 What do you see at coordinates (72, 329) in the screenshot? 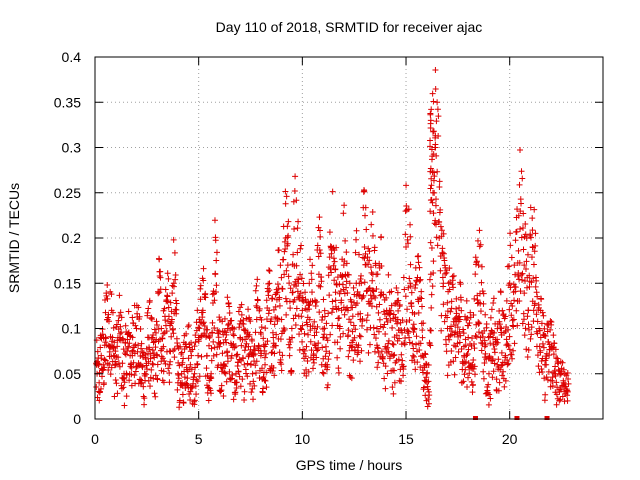
I see `y-tick-label: 0.1` at bounding box center [72, 329].